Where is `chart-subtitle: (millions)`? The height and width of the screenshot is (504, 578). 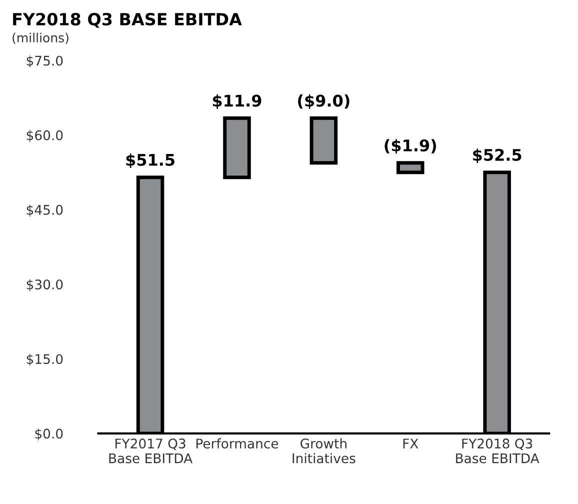 chart-subtitle: (millions) is located at coordinates (40, 38).